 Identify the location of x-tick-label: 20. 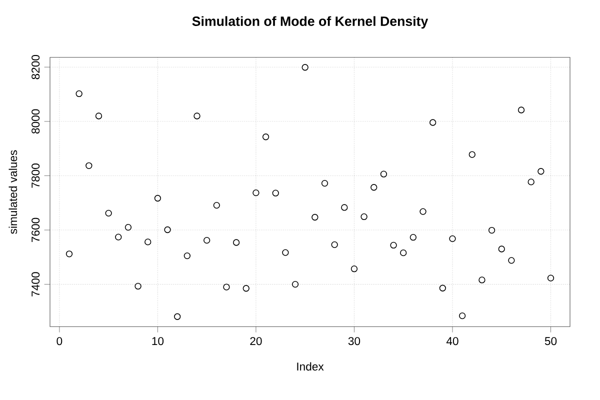
(256, 341).